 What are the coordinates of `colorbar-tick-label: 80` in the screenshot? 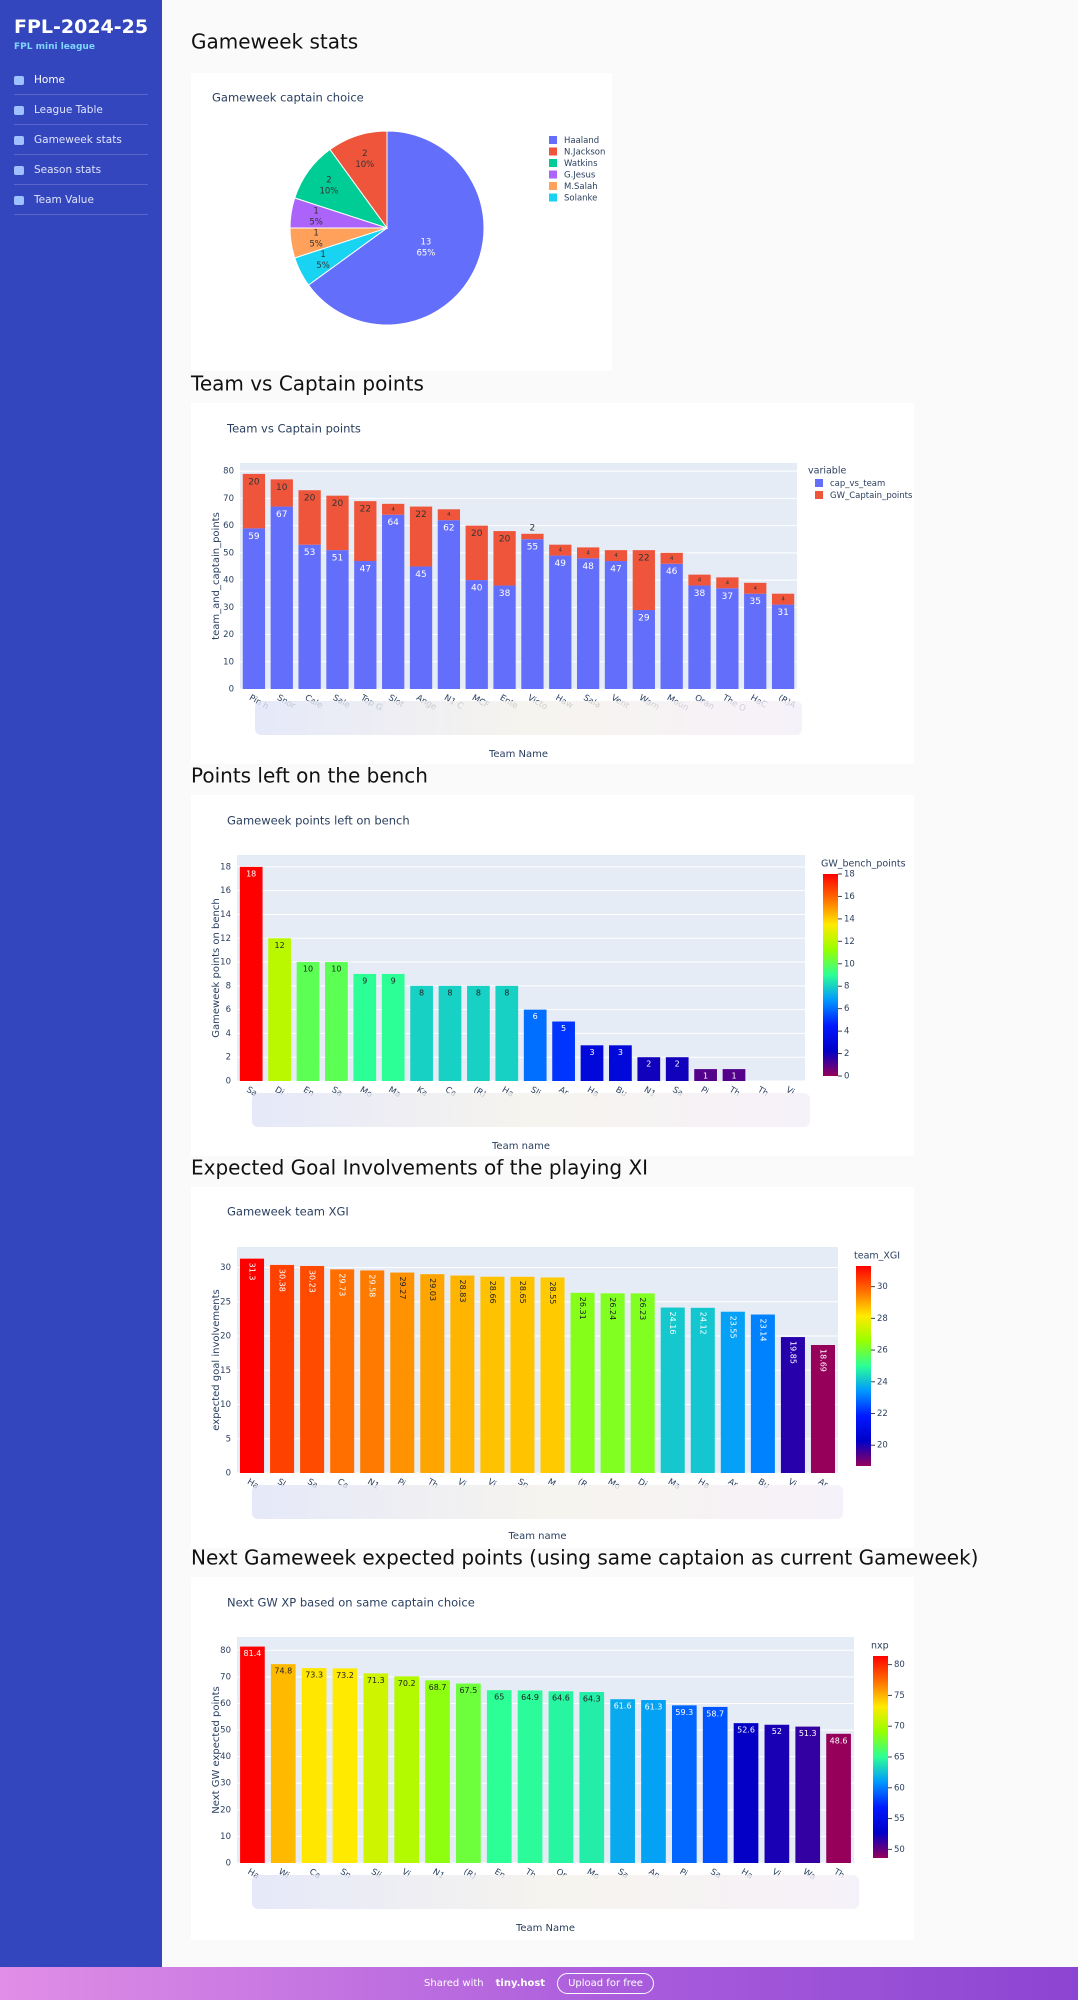 It's located at (899, 1665).